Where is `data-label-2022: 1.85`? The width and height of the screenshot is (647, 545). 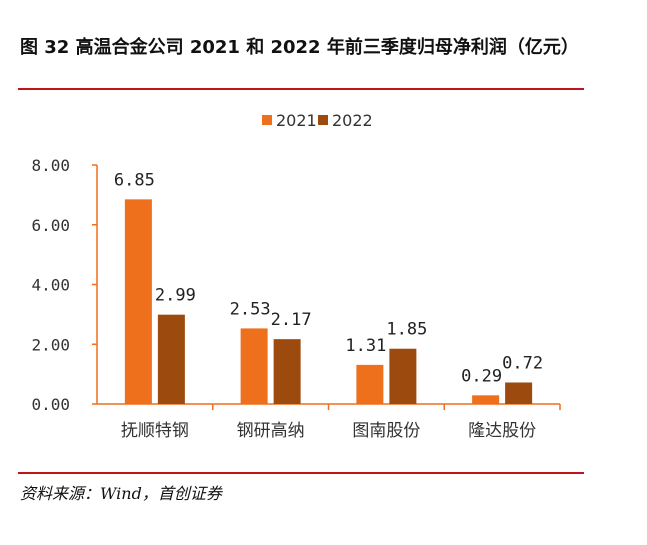 data-label-2022: 1.85 is located at coordinates (406, 330).